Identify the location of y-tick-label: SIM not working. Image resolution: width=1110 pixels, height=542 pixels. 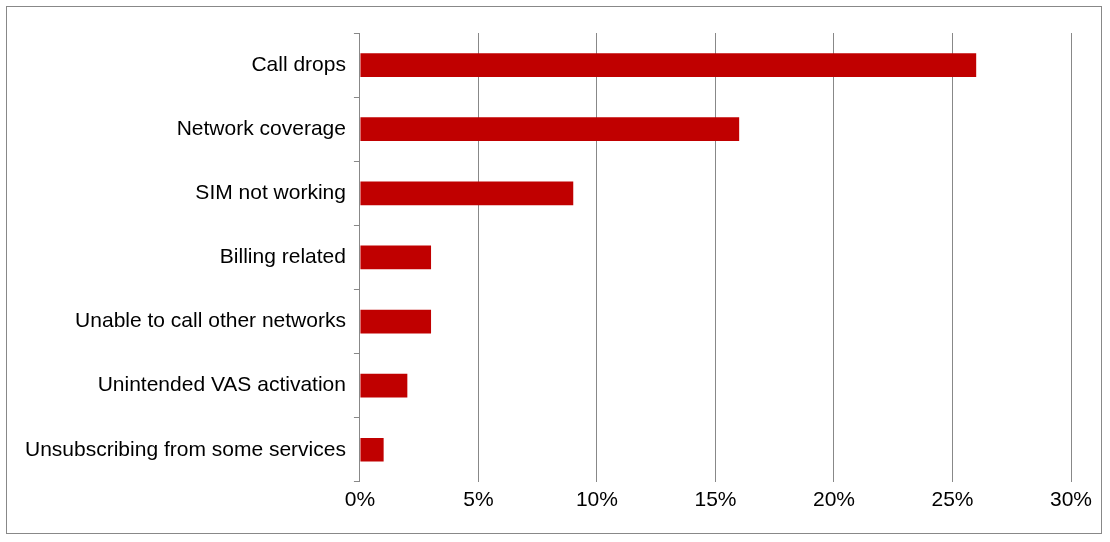
(270, 192).